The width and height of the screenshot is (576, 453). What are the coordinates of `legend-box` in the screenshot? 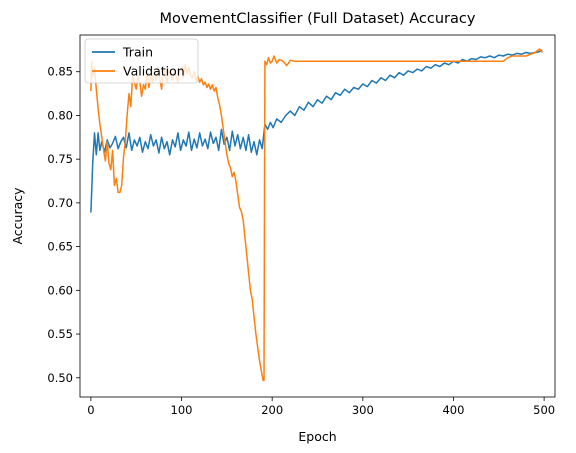 It's located at (141, 61).